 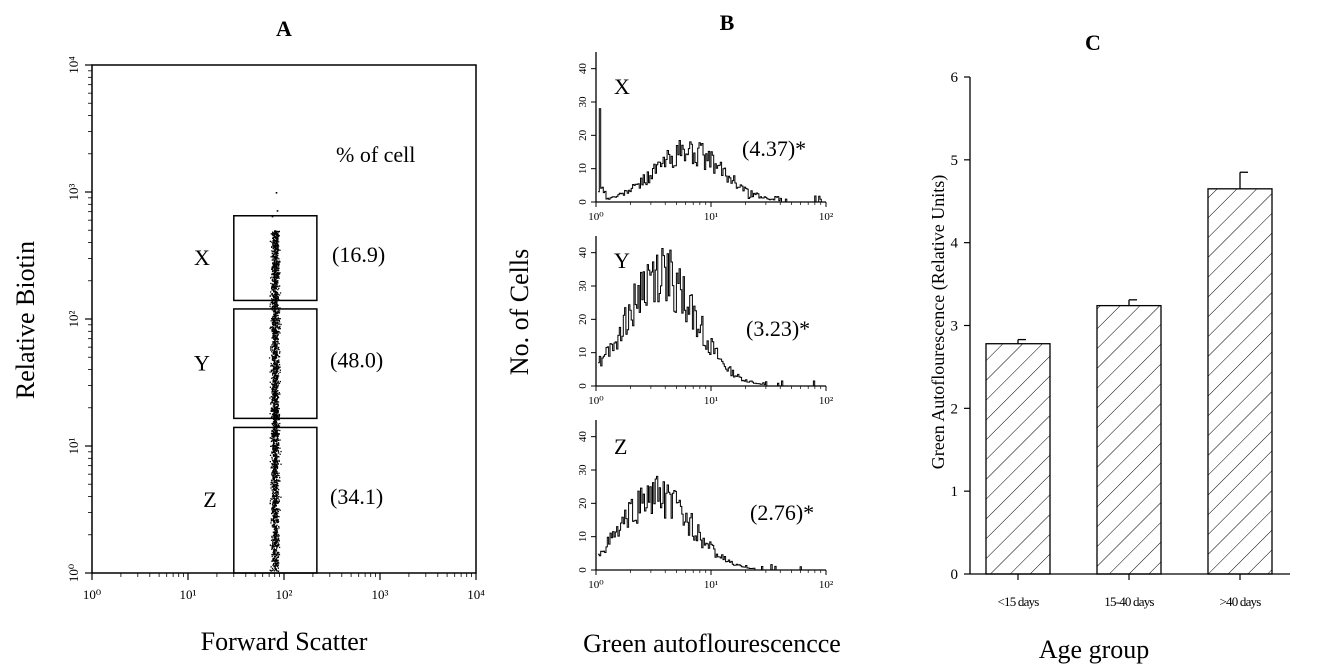 I want to click on panel-b-histogram-label: X, so click(x=622, y=86).